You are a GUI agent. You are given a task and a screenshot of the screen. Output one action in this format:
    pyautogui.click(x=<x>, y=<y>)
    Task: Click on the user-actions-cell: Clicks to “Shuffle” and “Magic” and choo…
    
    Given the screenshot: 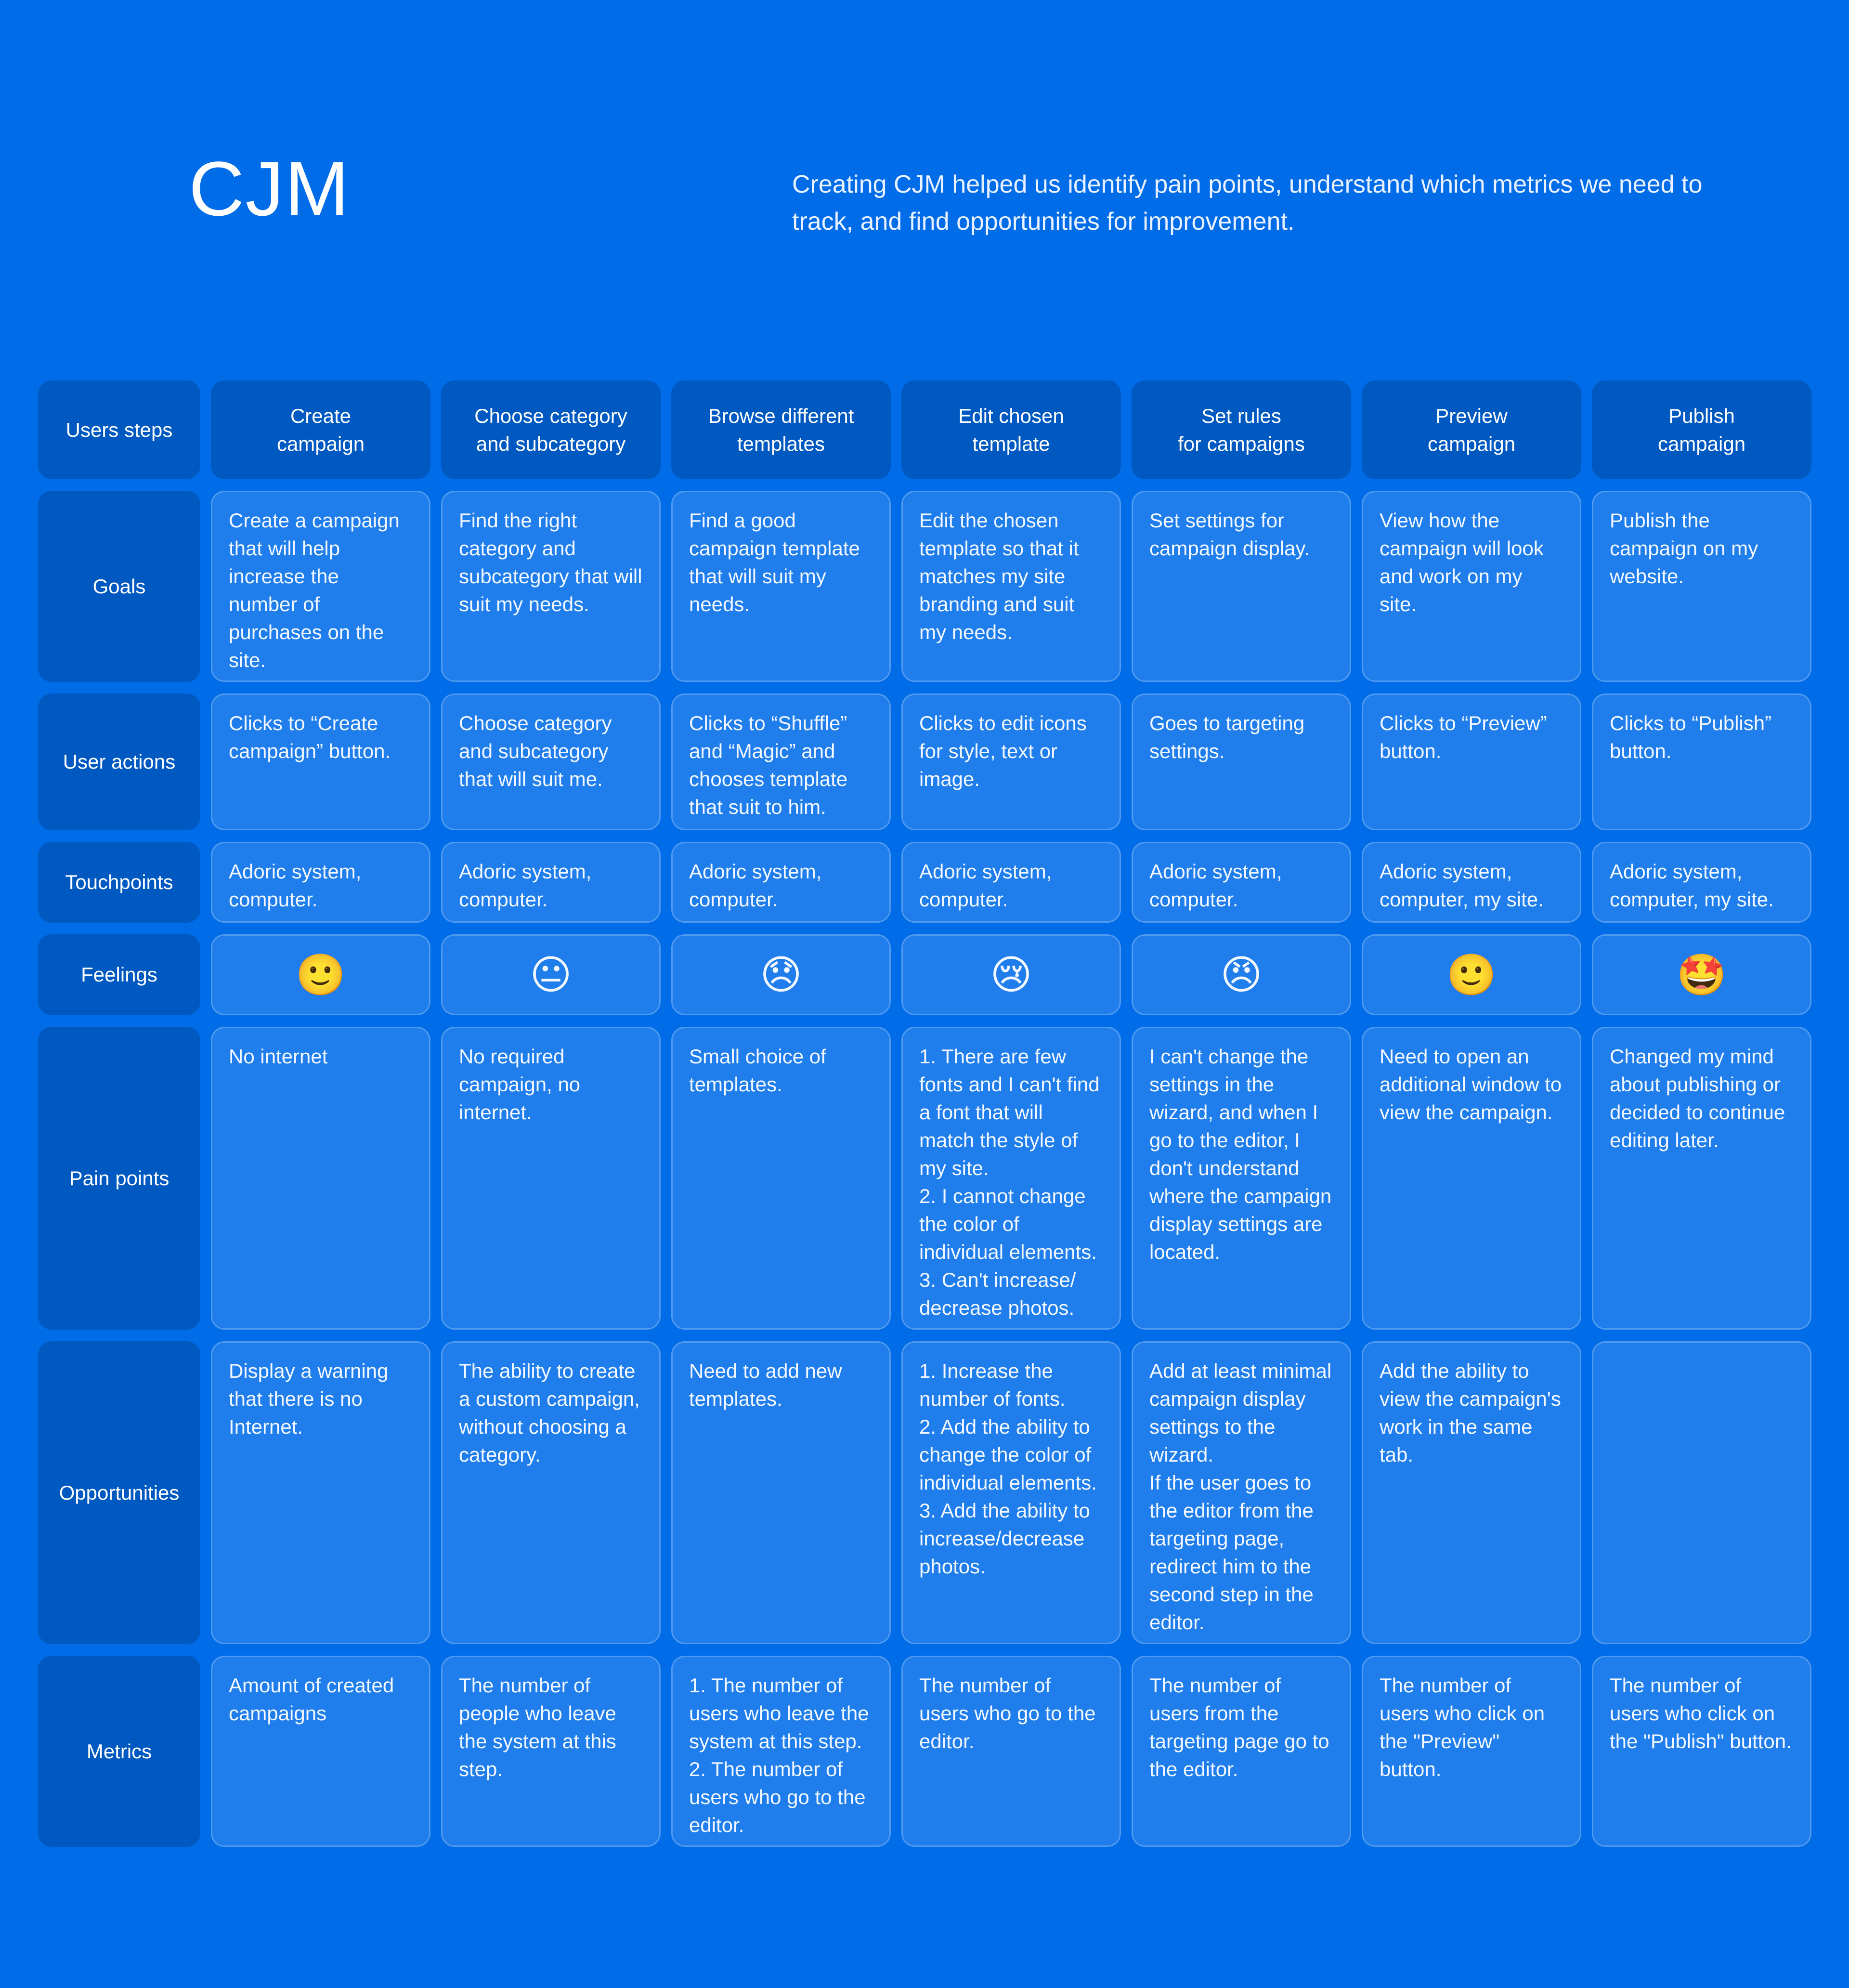 What is the action you would take?
    pyautogui.click(x=781, y=761)
    